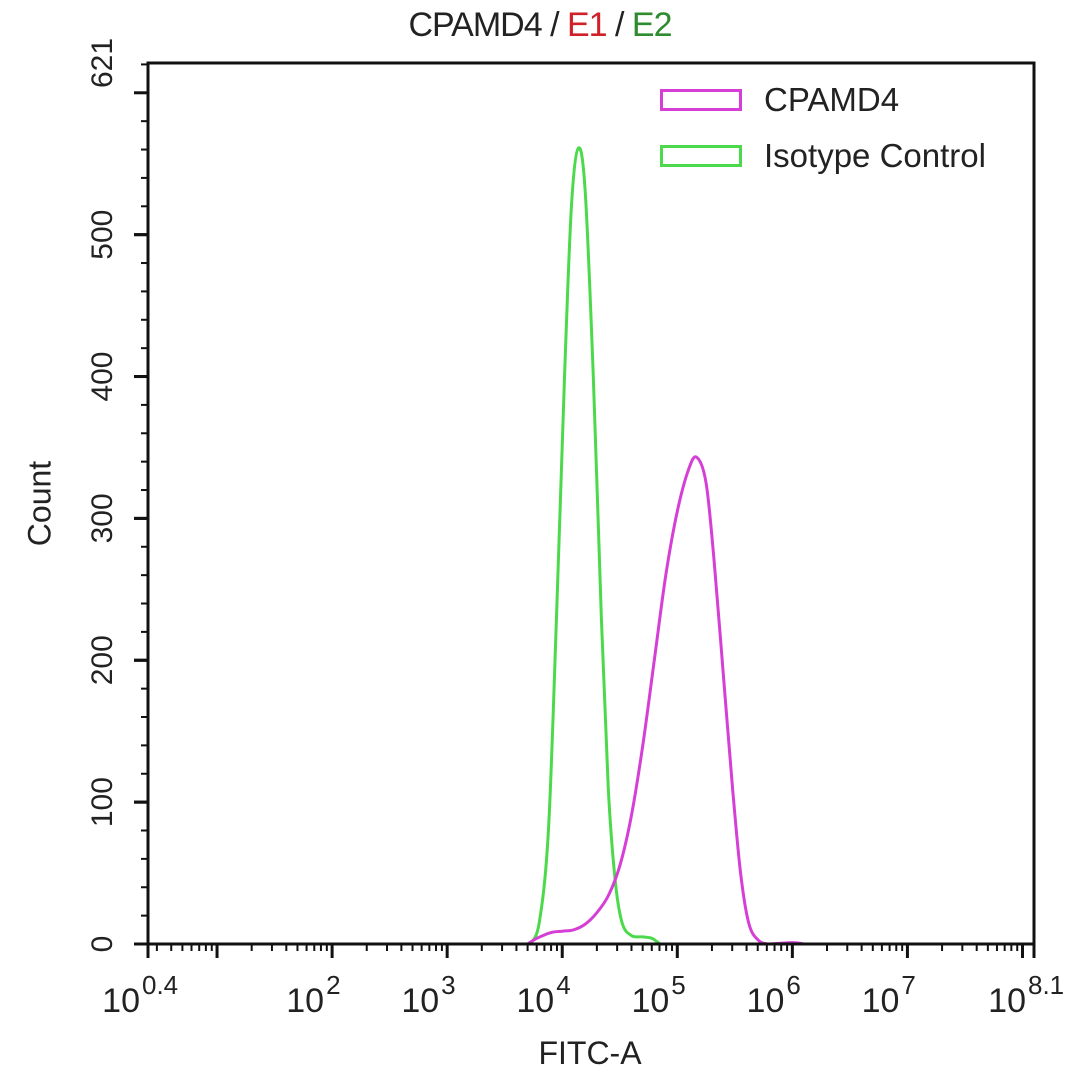  Describe the element at coordinates (908, 985) in the screenshot. I see `svg-text: 7` at that location.